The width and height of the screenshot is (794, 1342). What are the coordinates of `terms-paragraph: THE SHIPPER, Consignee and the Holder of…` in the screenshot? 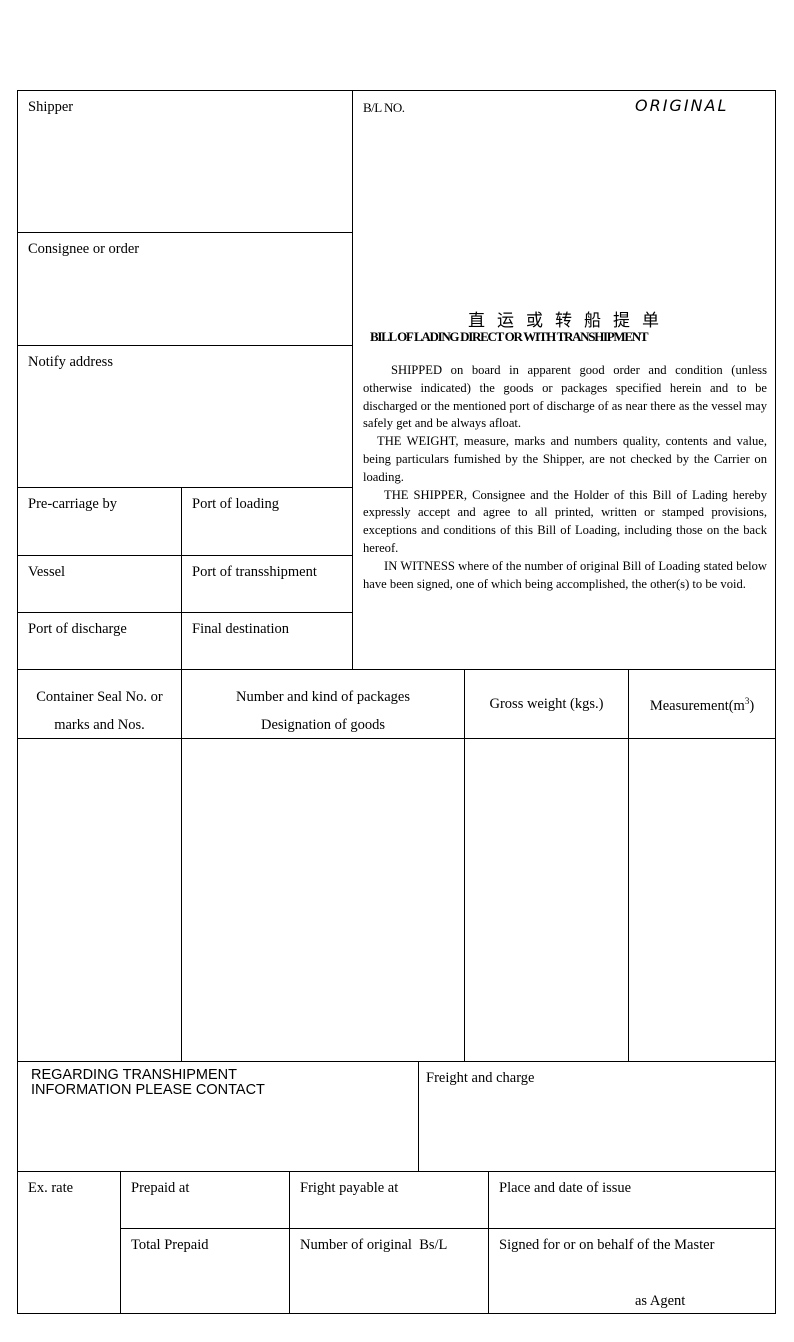 It's located at (565, 521).